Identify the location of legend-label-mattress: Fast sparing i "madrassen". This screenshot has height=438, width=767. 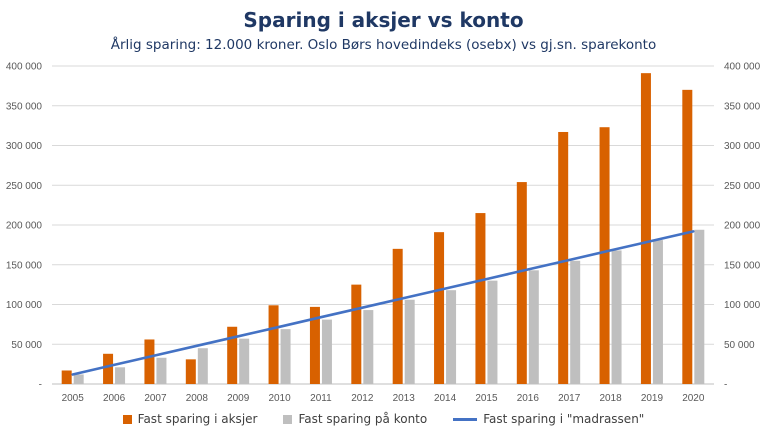
(564, 419).